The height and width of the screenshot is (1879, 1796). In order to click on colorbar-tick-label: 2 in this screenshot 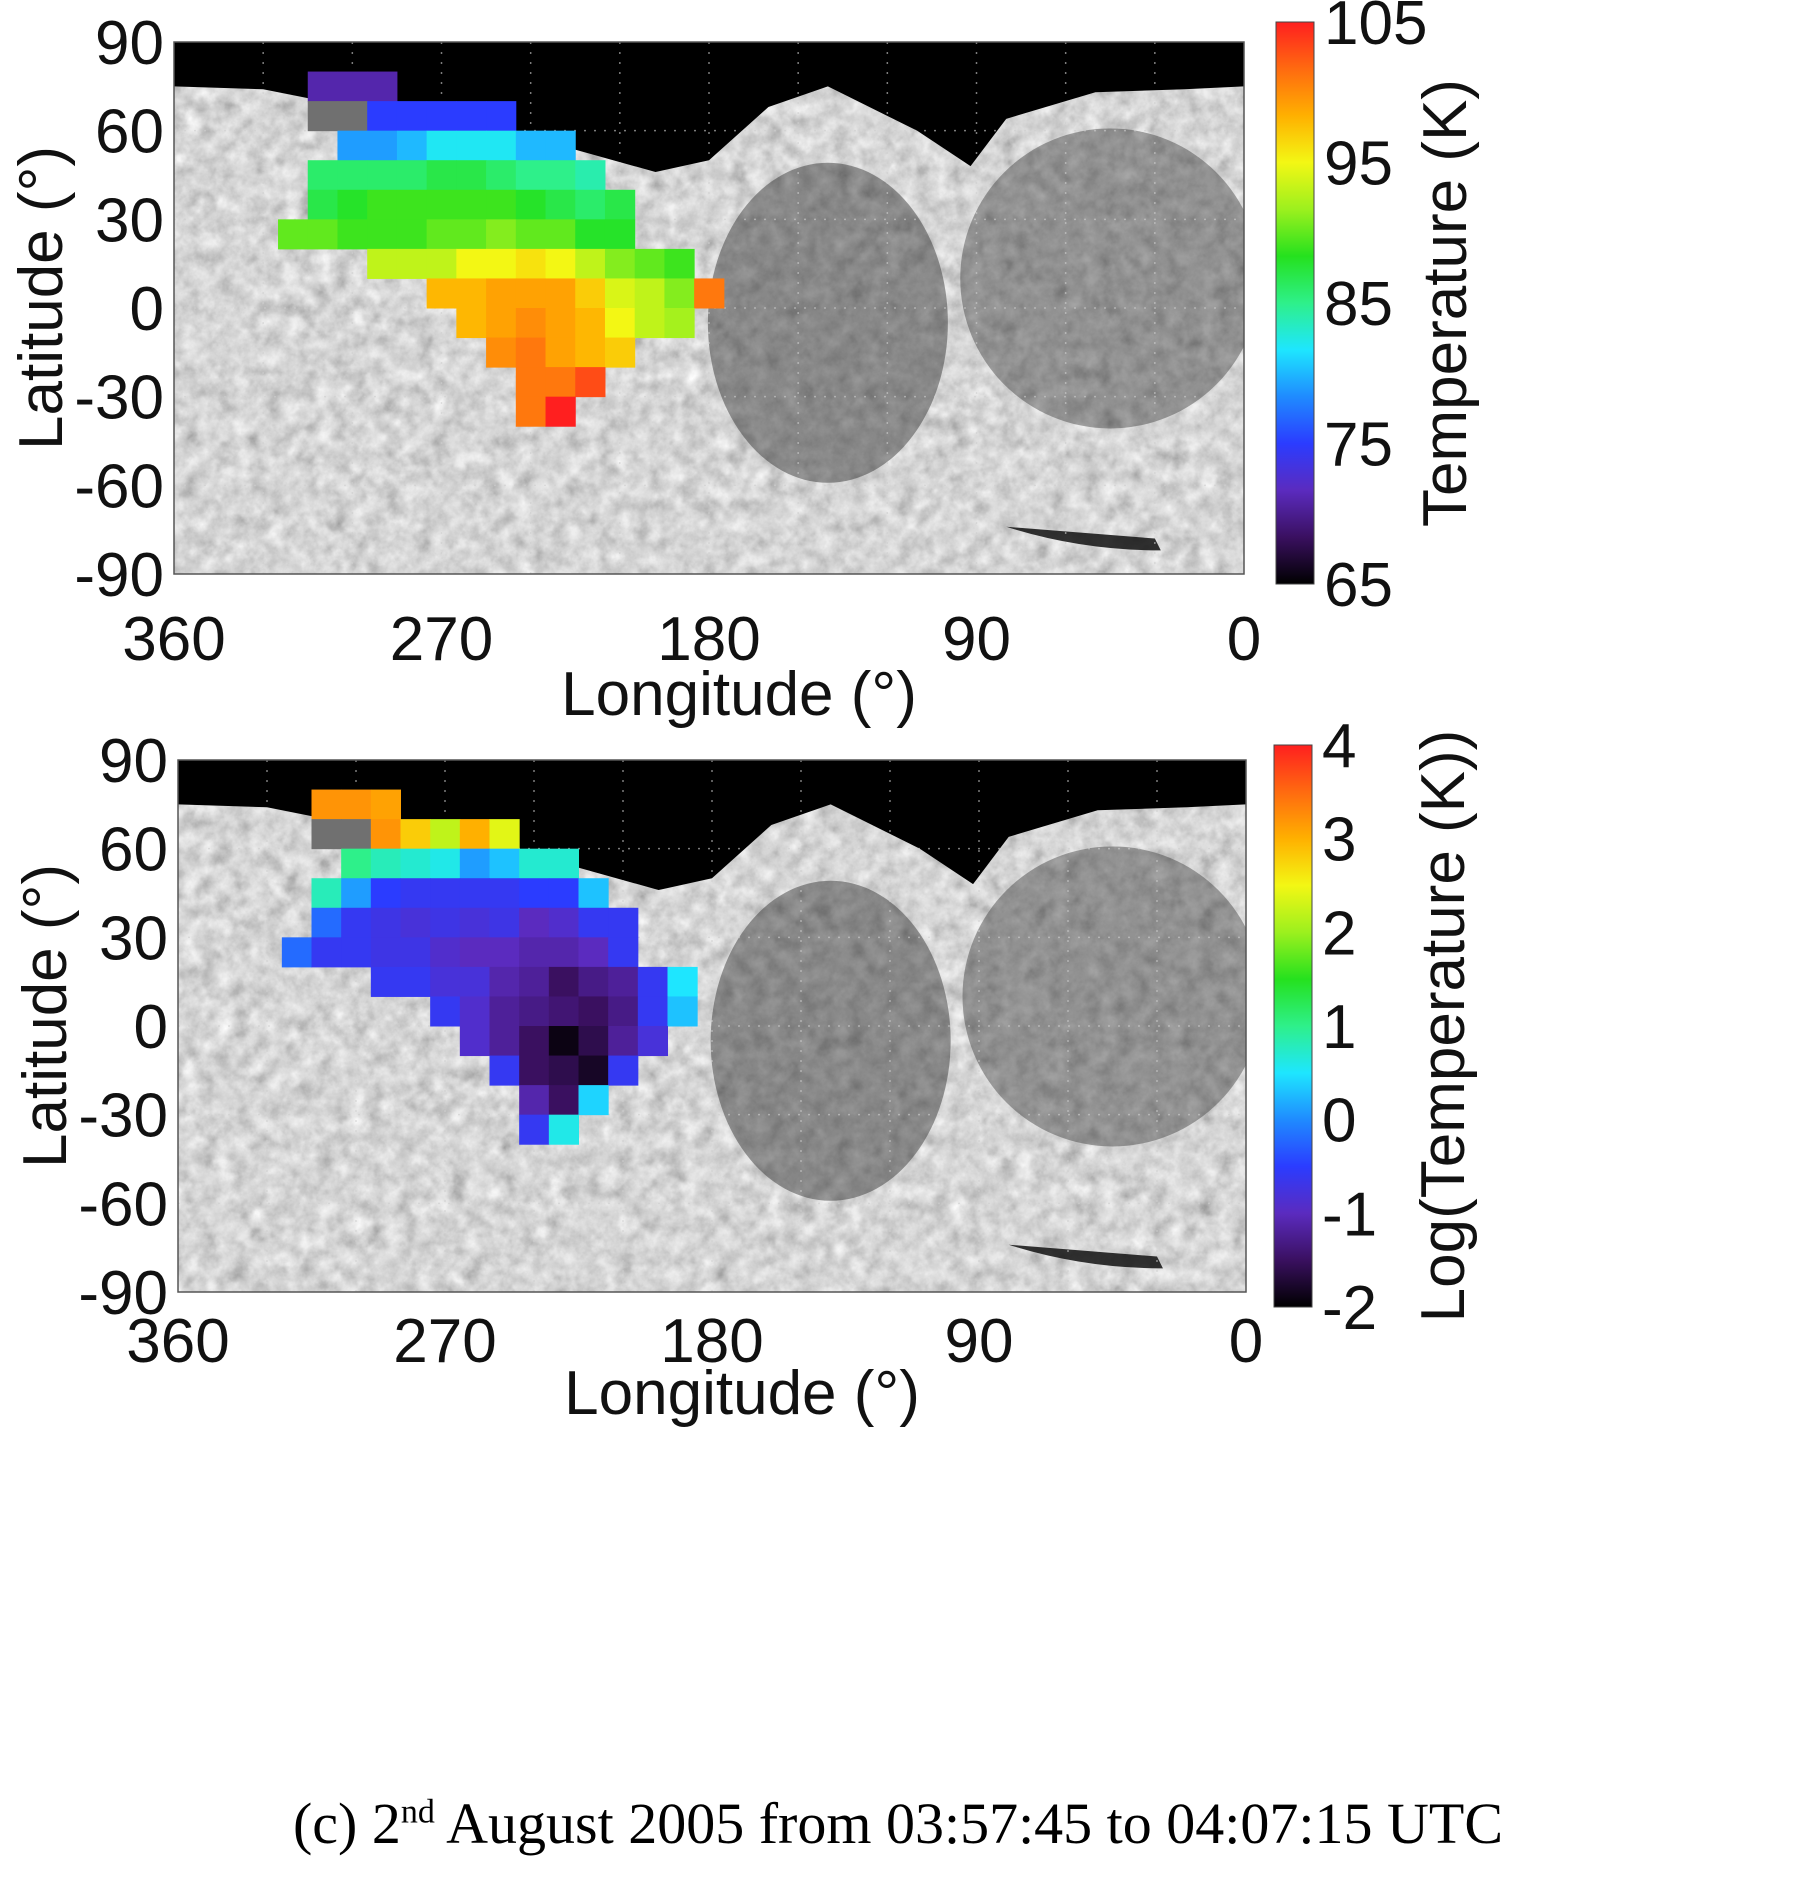, I will do `click(1339, 933)`.